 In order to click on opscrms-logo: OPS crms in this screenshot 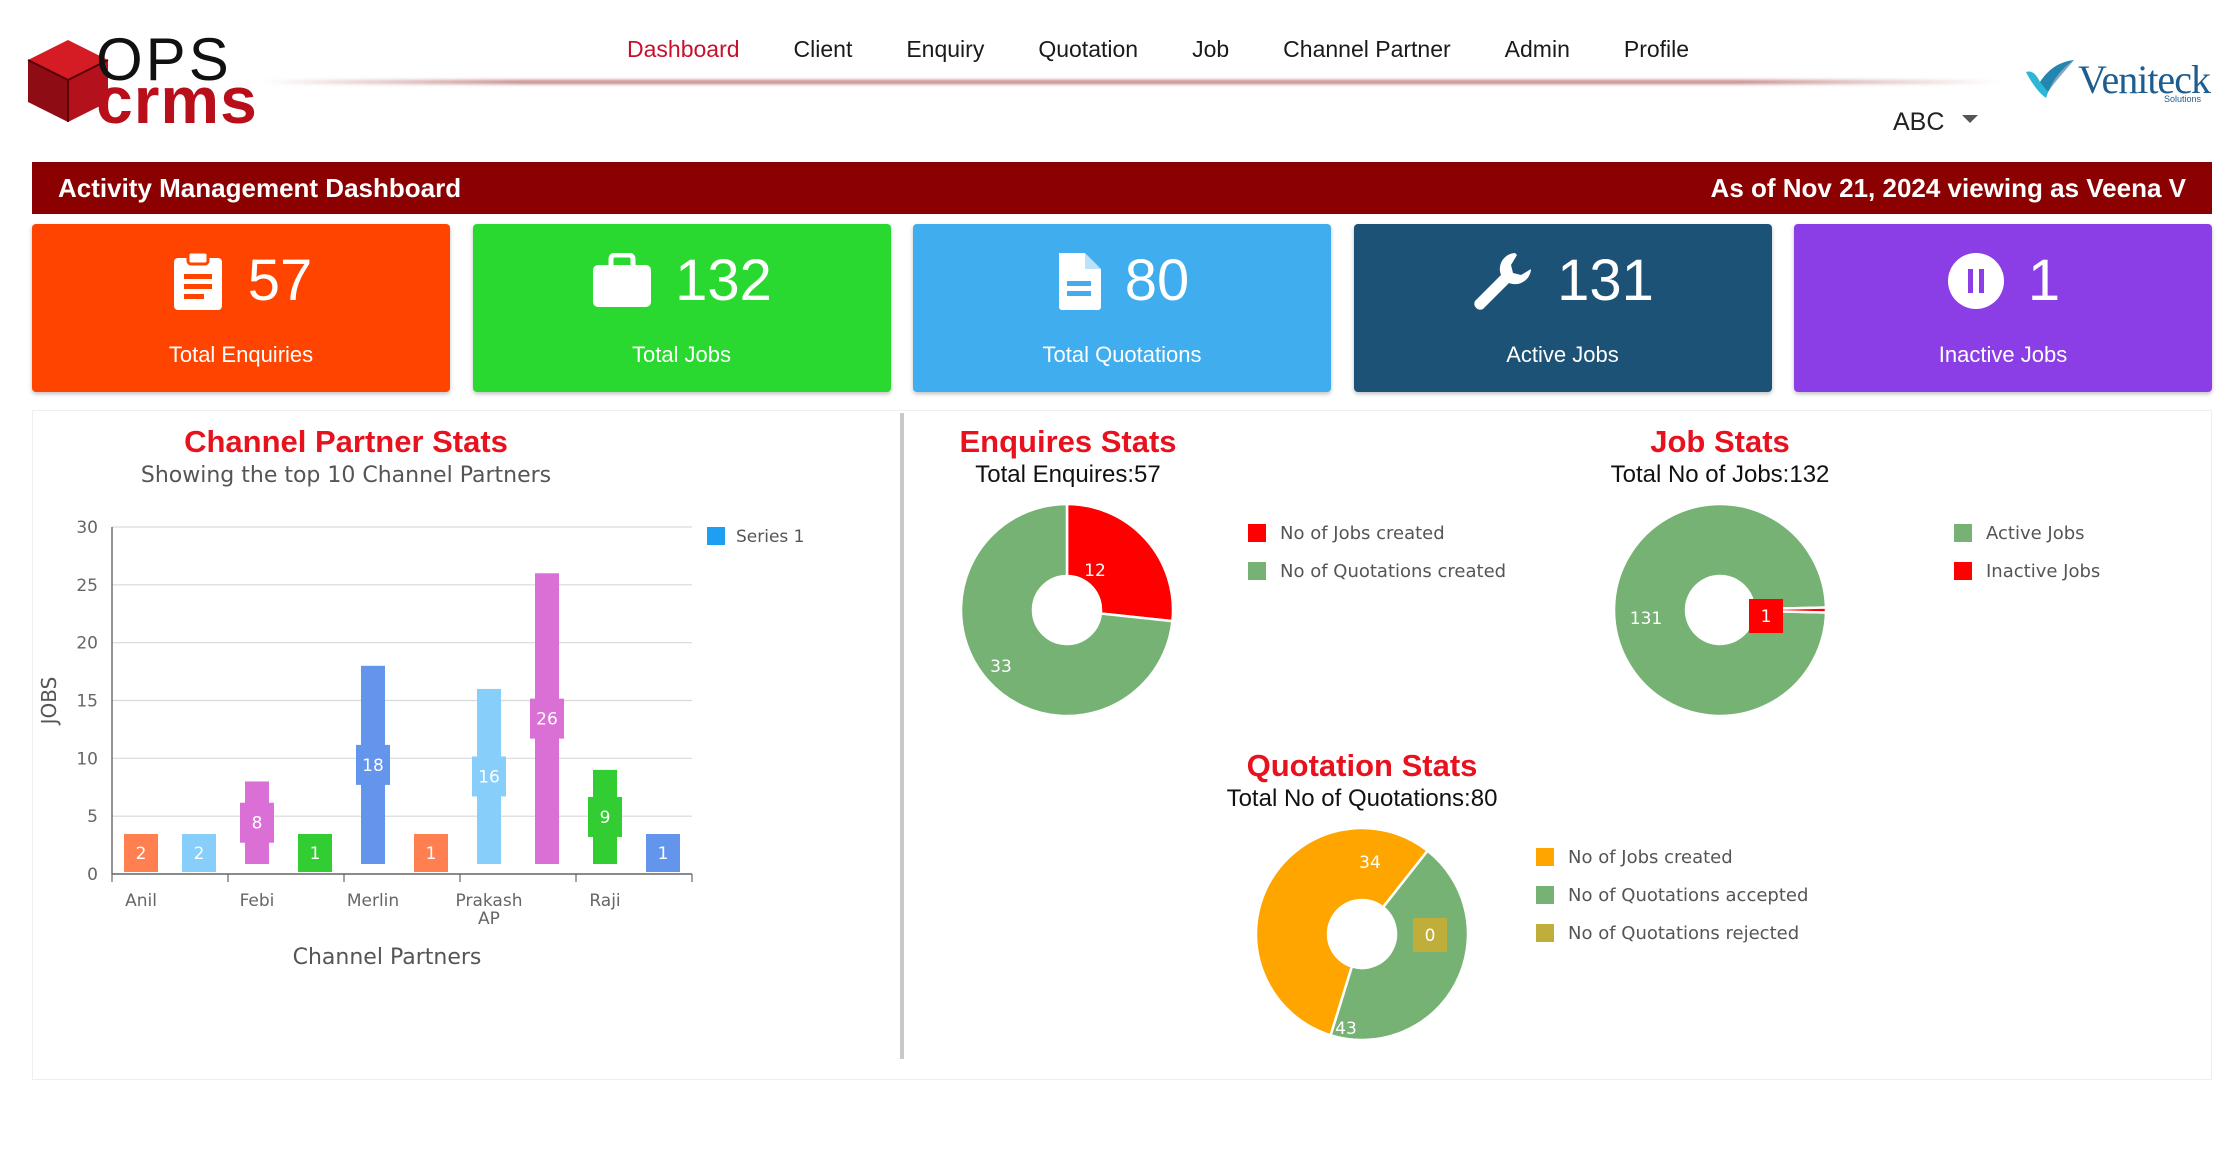, I will do `click(141, 79)`.